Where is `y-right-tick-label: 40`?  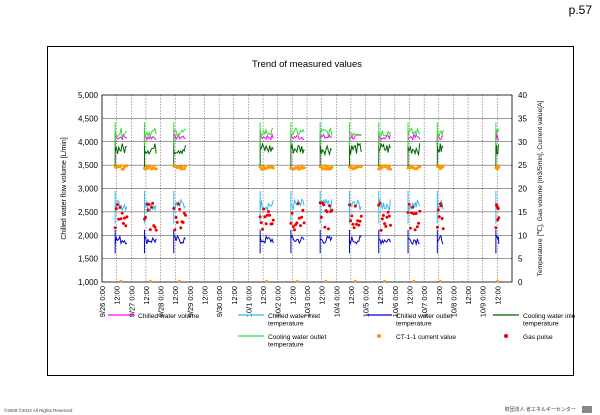 y-right-tick-label: 40 is located at coordinates (522, 95).